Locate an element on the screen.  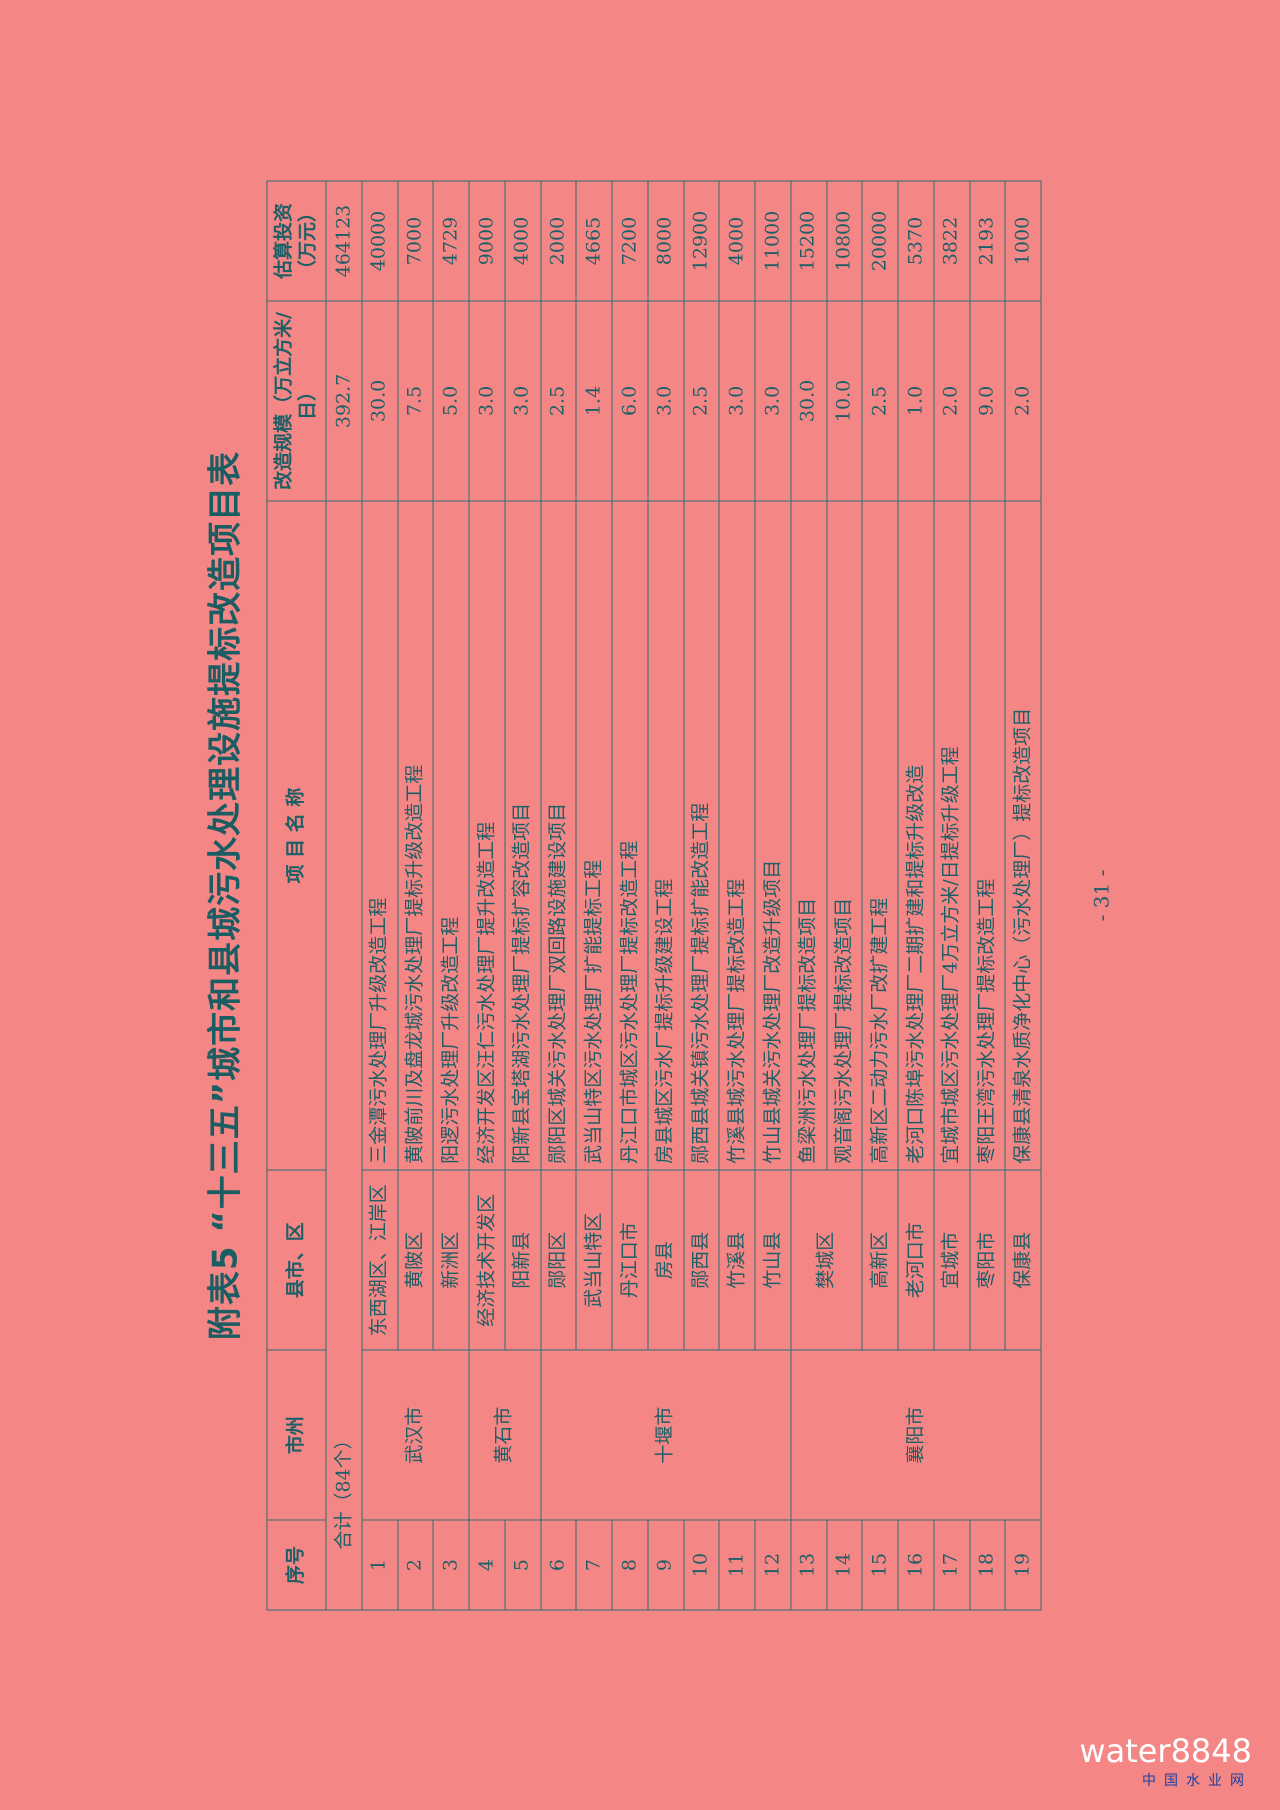
project: 阳逻污水处理厂升级改造工程 is located at coordinates (451, 835).